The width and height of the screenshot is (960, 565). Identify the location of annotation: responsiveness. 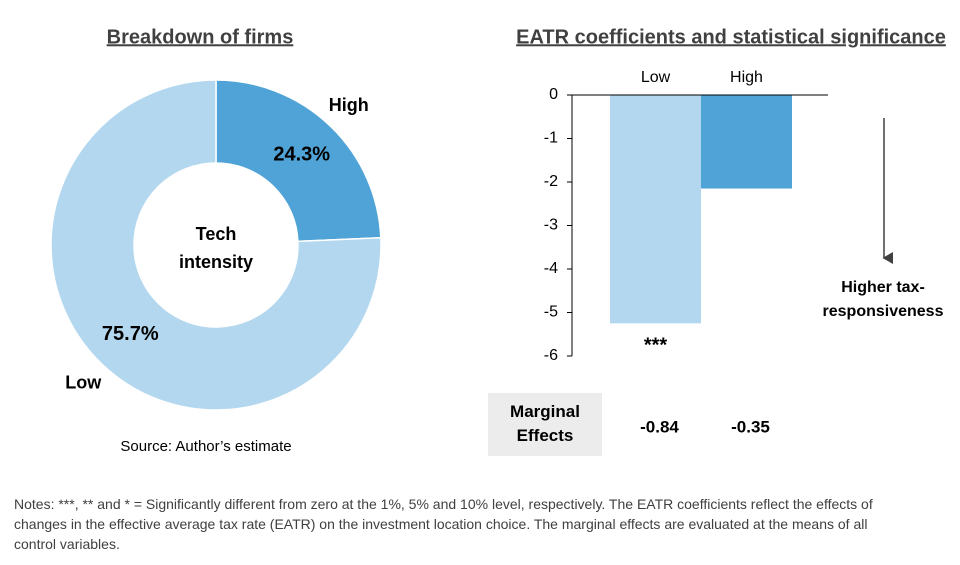
(883, 311).